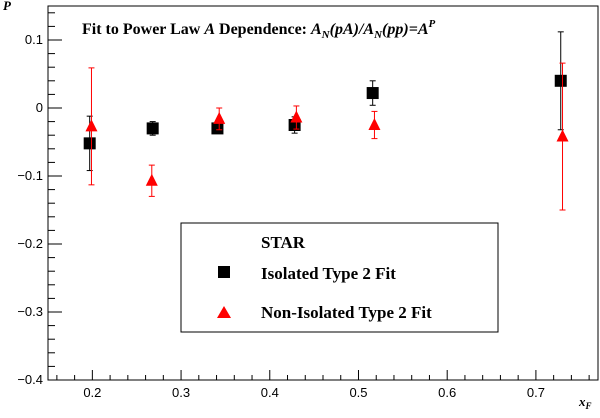 Image resolution: width=600 pixels, height=418 pixels. Describe the element at coordinates (270, 392) in the screenshot. I see `x-tick-label: 0.4` at that location.